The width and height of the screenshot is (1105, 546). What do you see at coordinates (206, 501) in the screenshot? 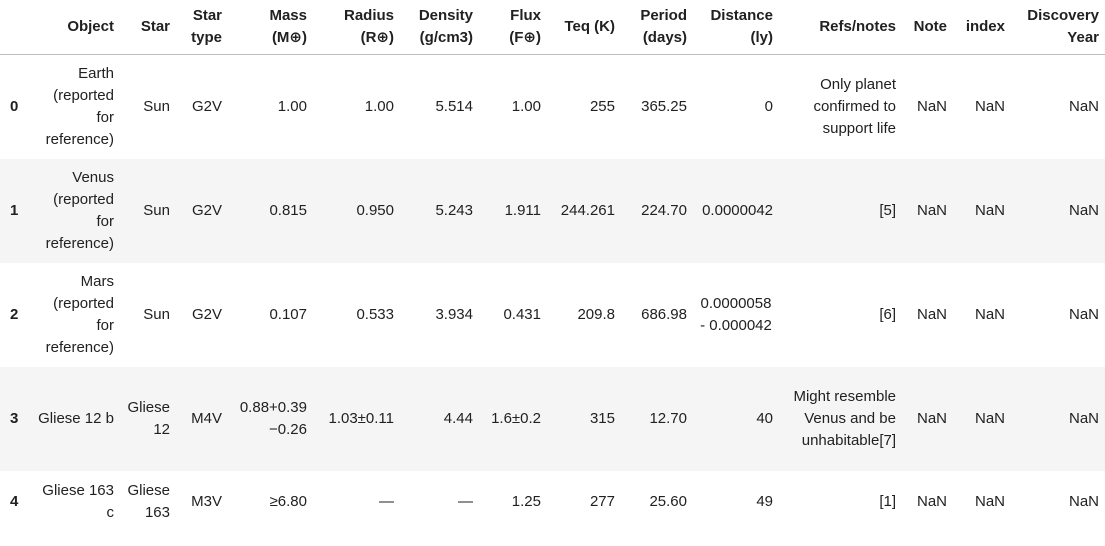
I see `cell-star-type: M3V` at bounding box center [206, 501].